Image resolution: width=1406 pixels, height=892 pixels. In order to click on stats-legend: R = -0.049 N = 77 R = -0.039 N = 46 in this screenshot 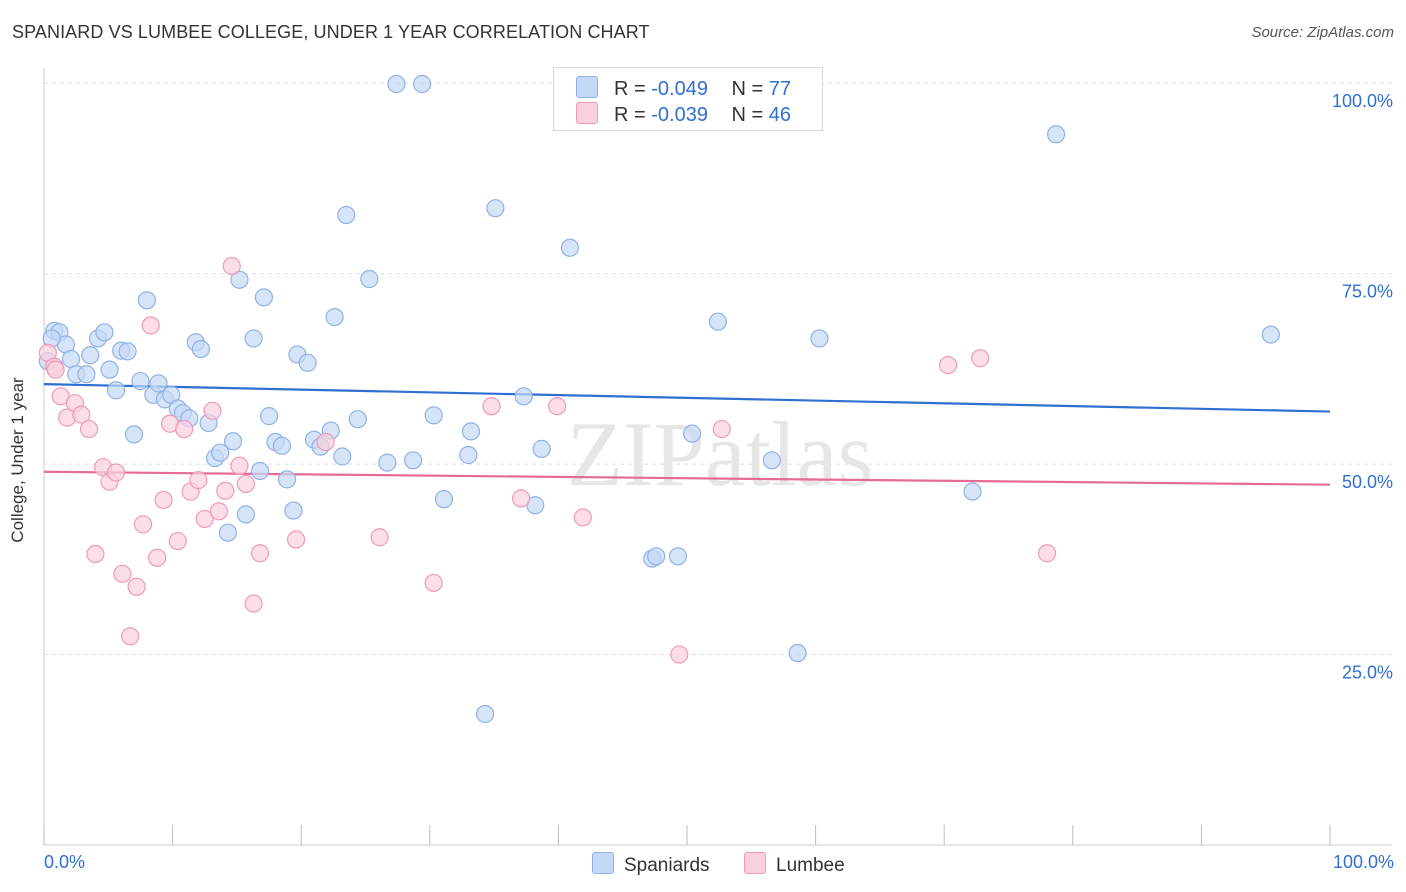, I will do `click(688, 99)`.